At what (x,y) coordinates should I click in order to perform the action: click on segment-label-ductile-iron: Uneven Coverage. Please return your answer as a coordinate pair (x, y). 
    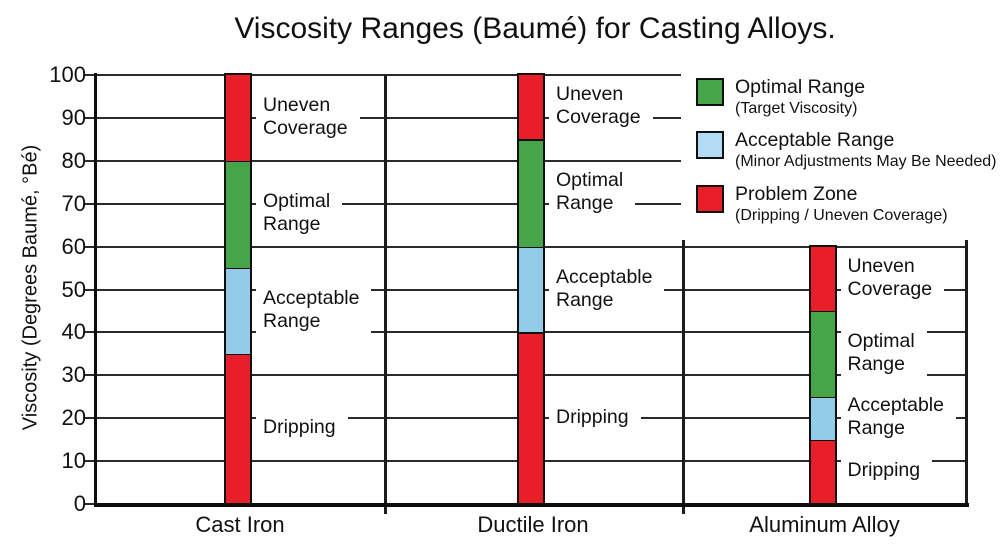
    Looking at the image, I should click on (601, 107).